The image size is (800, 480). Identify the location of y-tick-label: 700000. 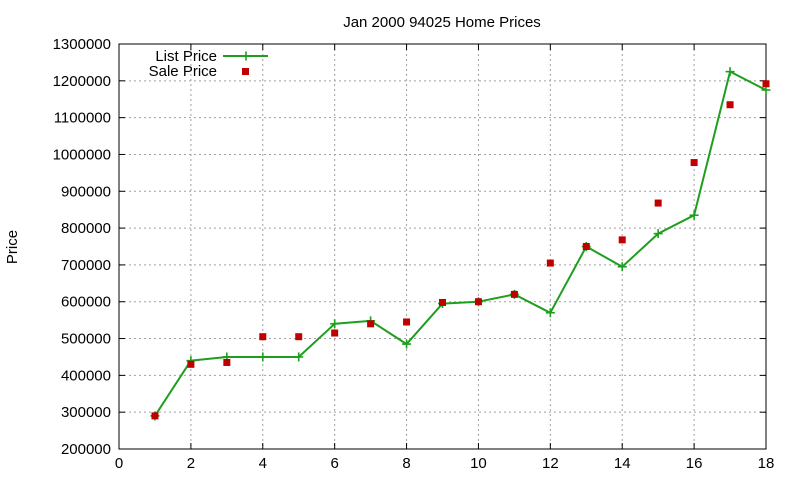
(86, 265).